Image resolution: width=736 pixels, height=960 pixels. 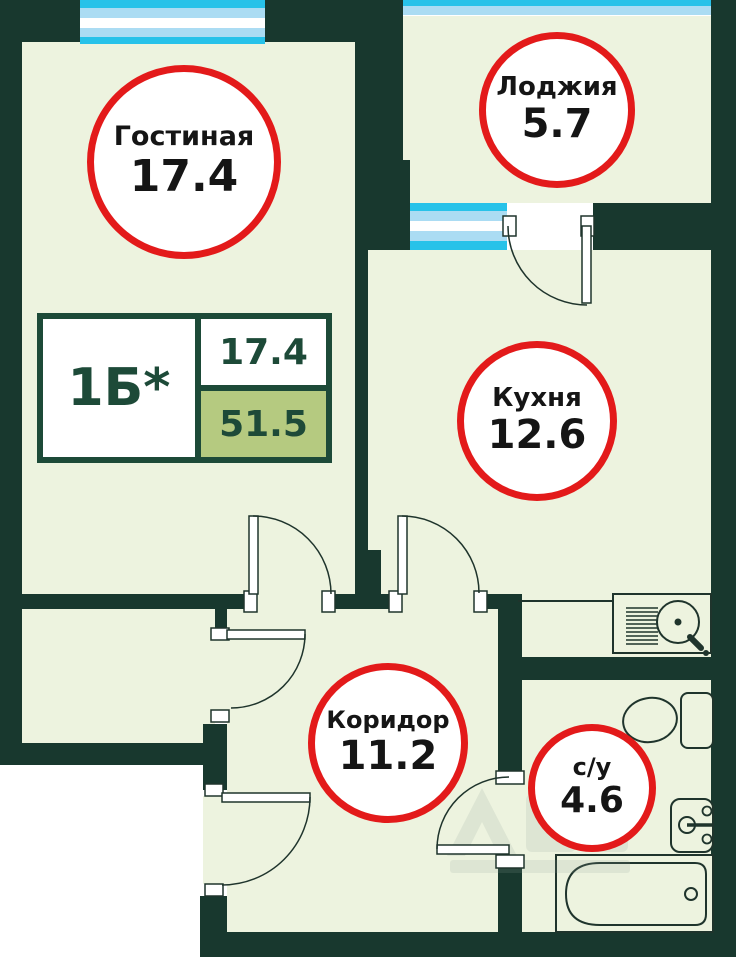 I want to click on unit-living-area: 17.4, so click(x=263, y=352).